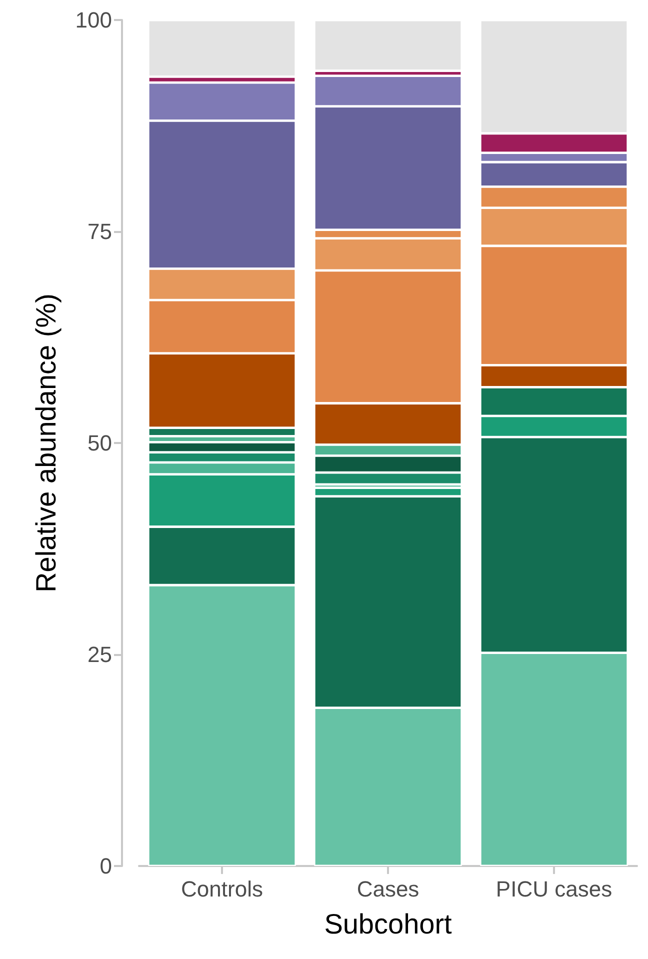 This screenshot has height=959, width=648. What do you see at coordinates (93, 20) in the screenshot?
I see `y-tick-label: 100` at bounding box center [93, 20].